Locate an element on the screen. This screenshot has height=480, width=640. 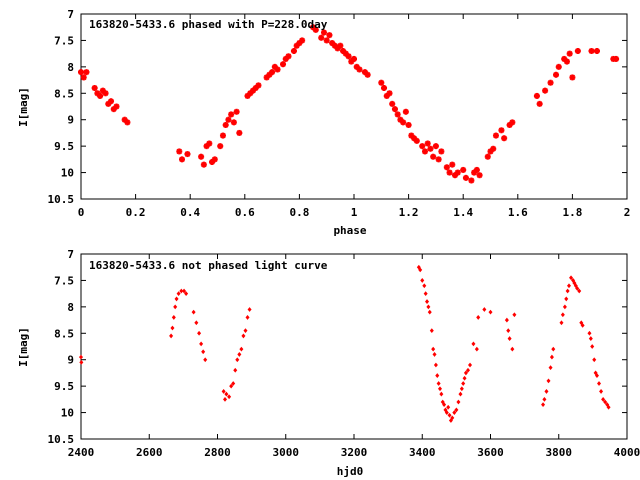
y-tick-label: 8 is located at coordinates (70, 67).